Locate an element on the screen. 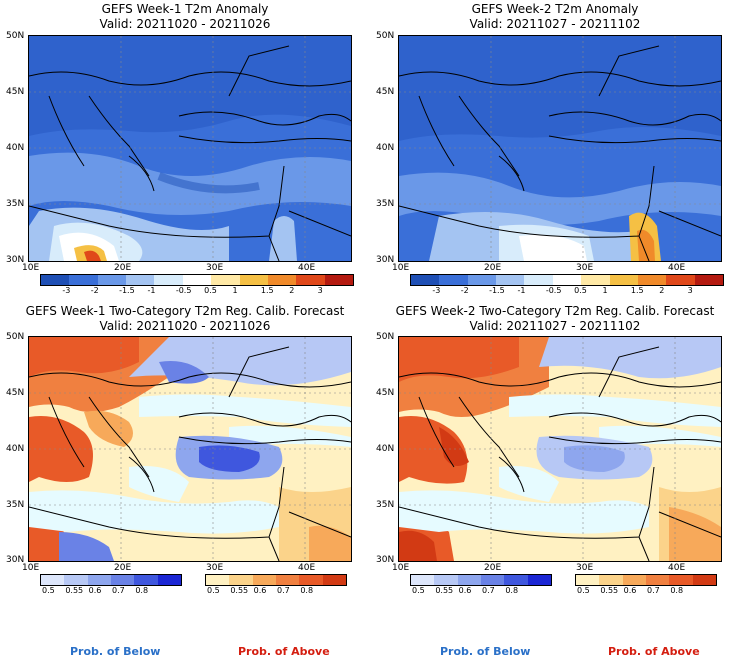 This screenshot has width=740, height=662. legend-below-label: Prob. of Below is located at coordinates (115, 651).